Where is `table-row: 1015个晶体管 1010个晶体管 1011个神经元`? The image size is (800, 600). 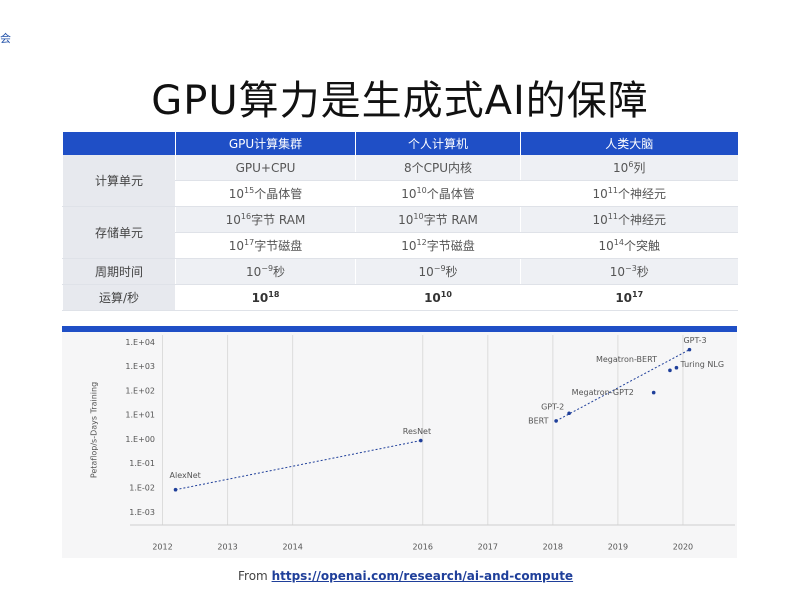
table-row: 1015个晶体管 1010个晶体管 1011个神经元 is located at coordinates (400, 193).